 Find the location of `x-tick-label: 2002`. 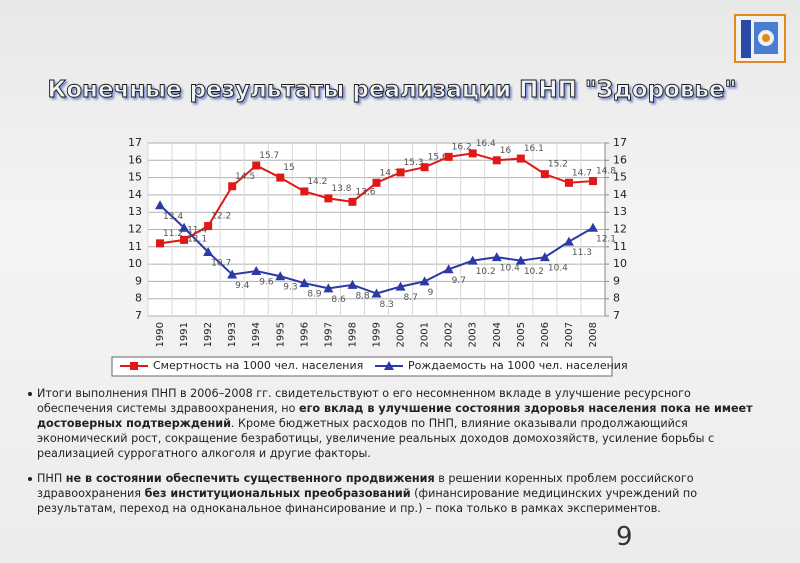

x-tick-label: 2002 is located at coordinates (449, 334).